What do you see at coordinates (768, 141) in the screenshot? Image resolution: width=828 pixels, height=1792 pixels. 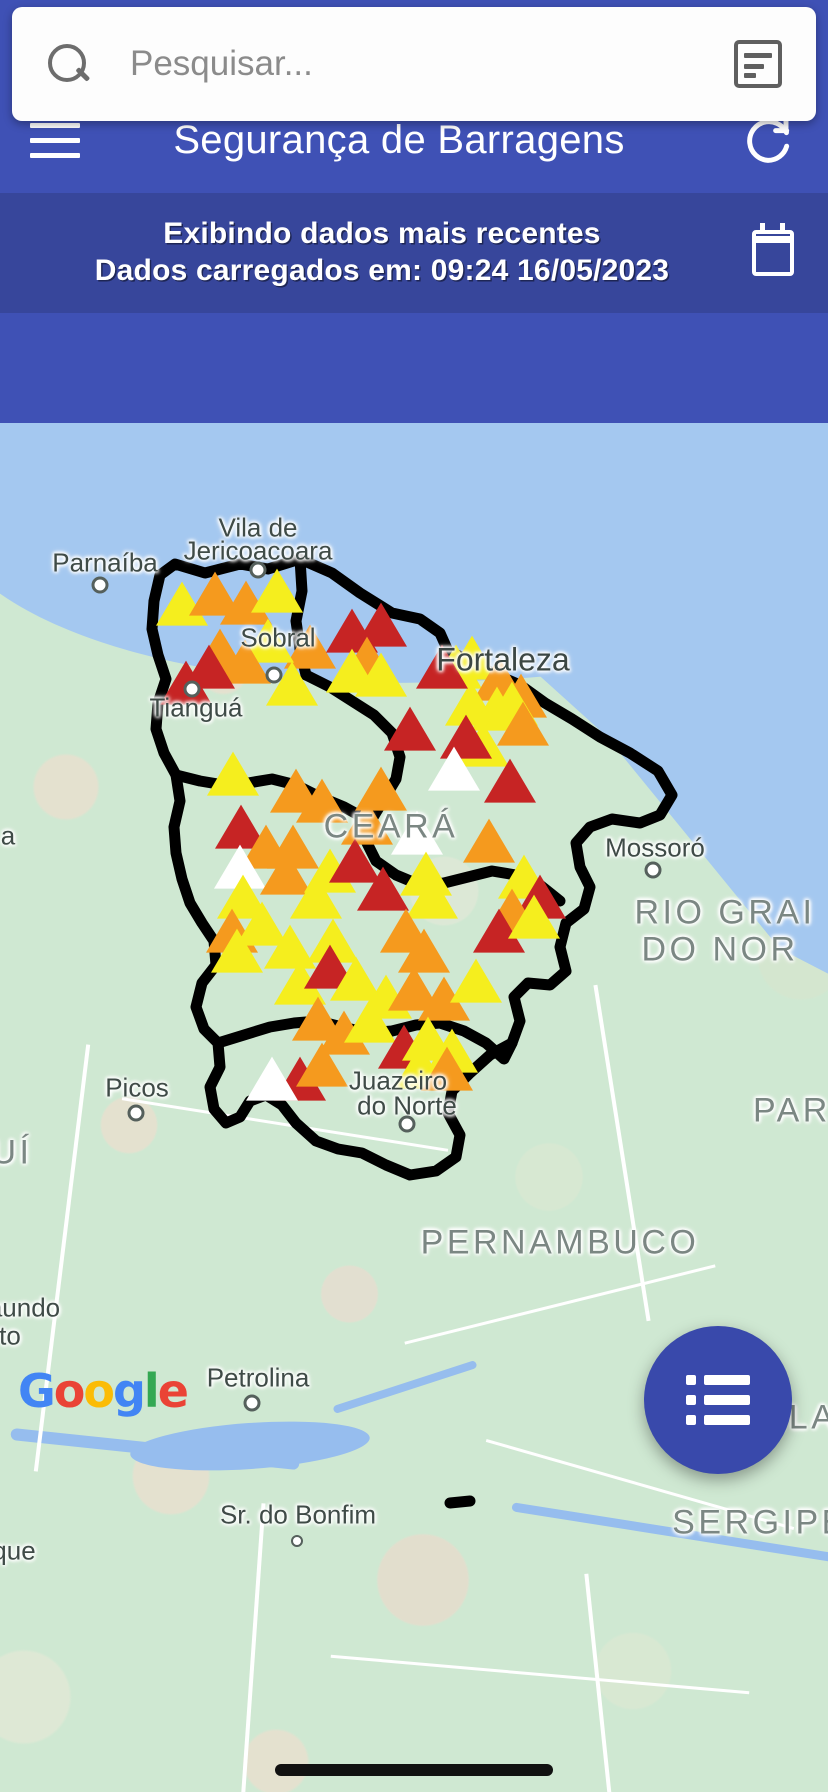 I see `refresh-icon` at bounding box center [768, 141].